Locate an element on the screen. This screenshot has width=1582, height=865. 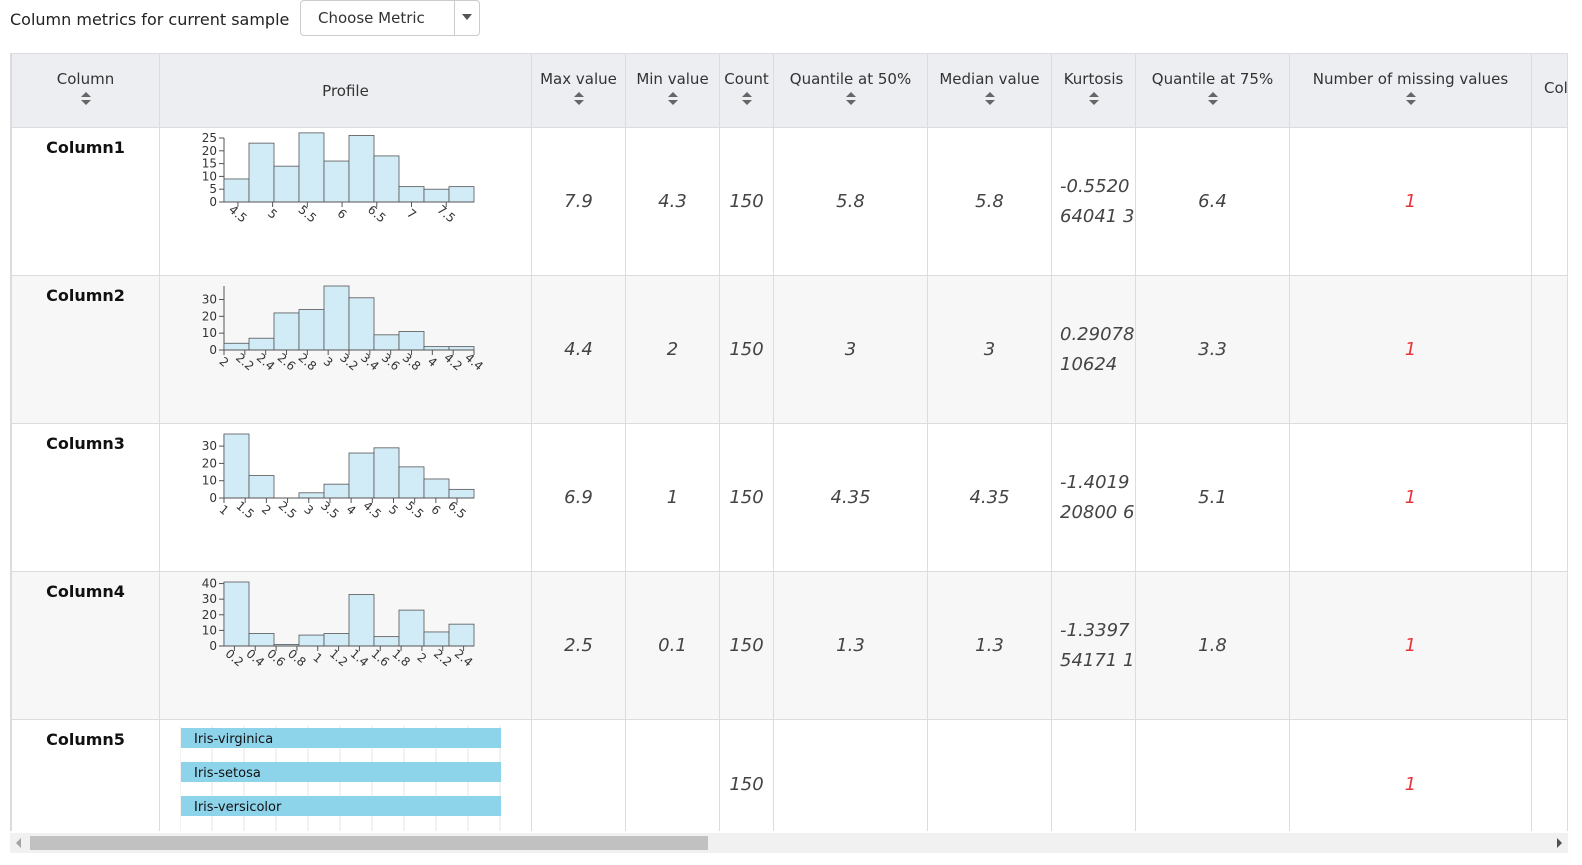
max-value: 6.9 is located at coordinates (578, 497).